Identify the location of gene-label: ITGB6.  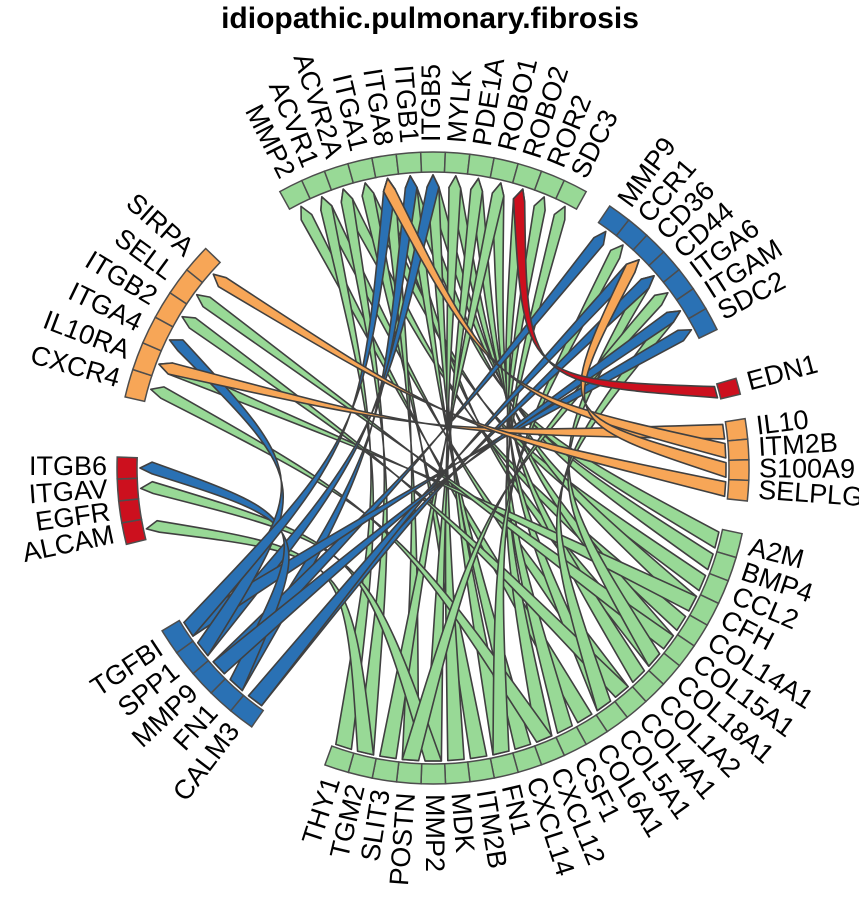
(68, 466).